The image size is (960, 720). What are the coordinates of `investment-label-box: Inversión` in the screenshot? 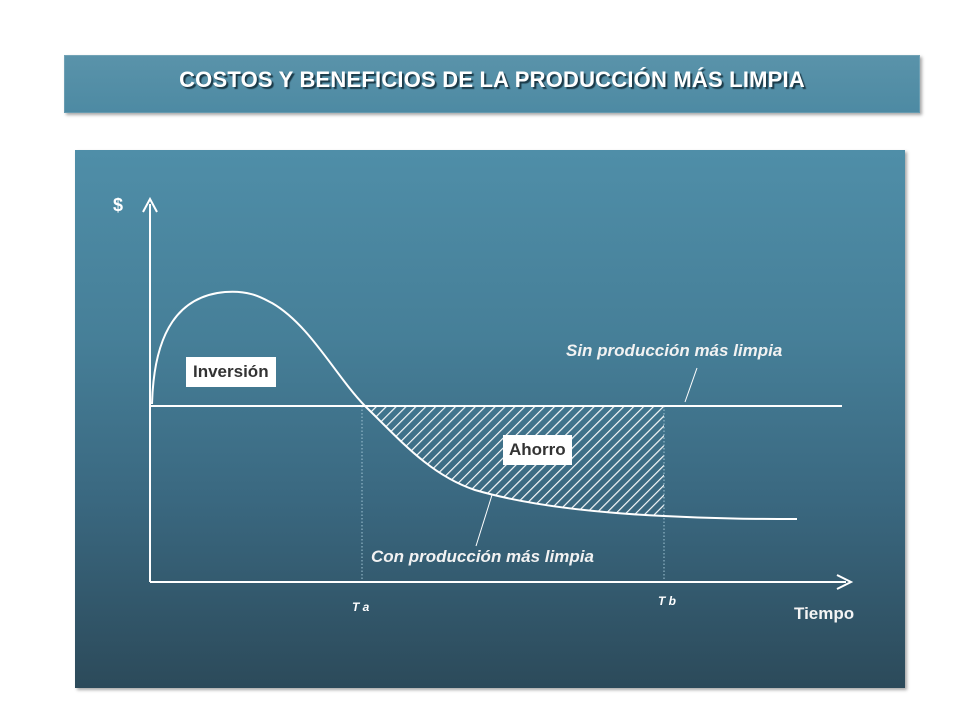 It's located at (231, 372).